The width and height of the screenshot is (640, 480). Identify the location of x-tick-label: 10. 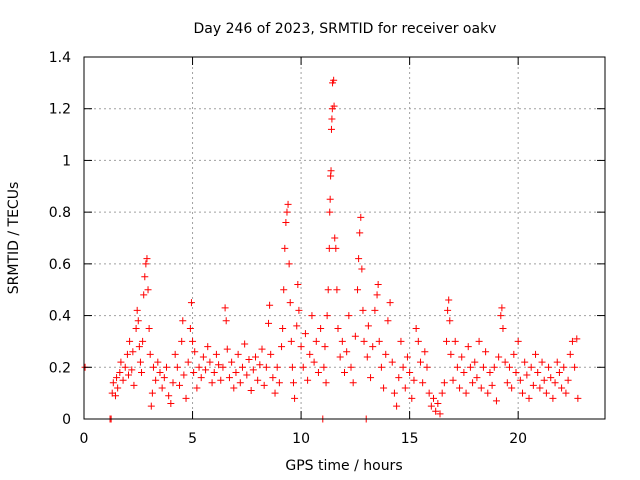
(301, 439).